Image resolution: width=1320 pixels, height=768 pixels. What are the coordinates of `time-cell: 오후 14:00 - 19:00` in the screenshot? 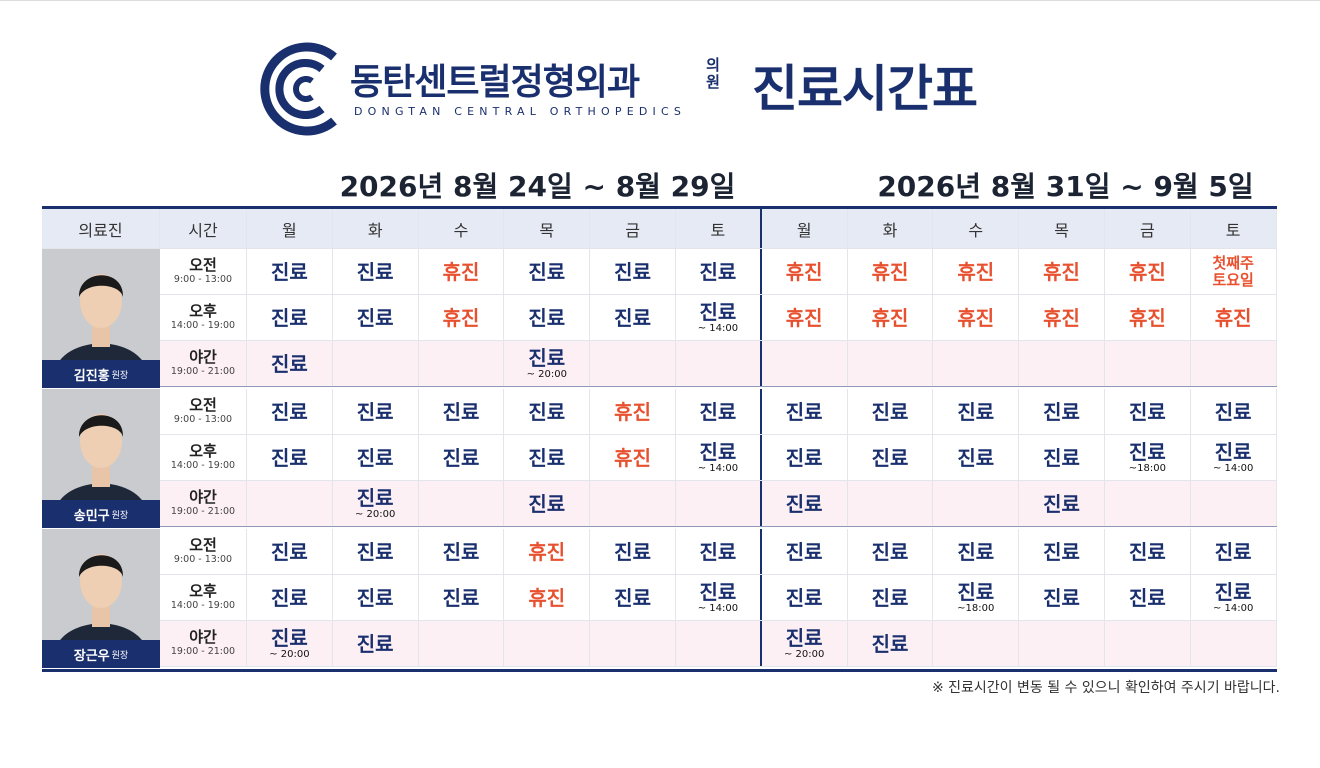 It's located at (203, 597).